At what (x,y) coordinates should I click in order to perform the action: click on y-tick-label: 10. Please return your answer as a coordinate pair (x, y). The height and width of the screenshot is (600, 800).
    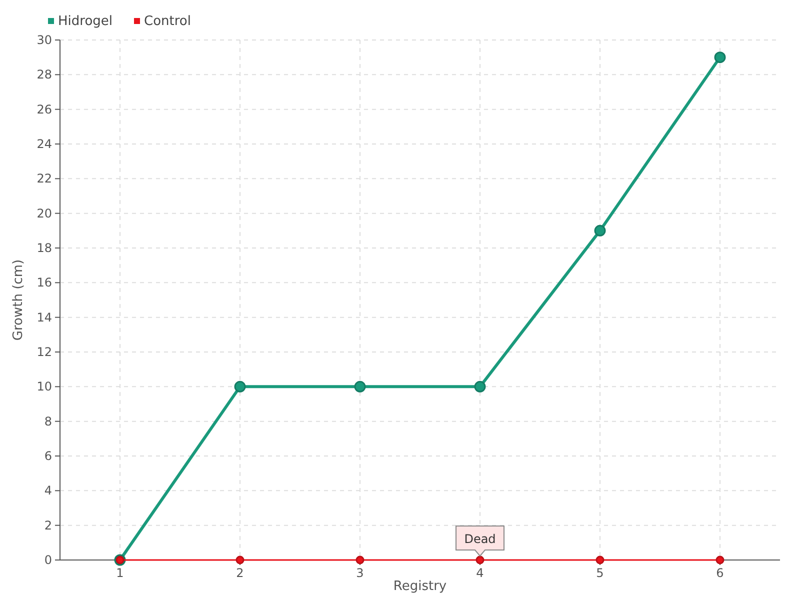
    Looking at the image, I should click on (44, 387).